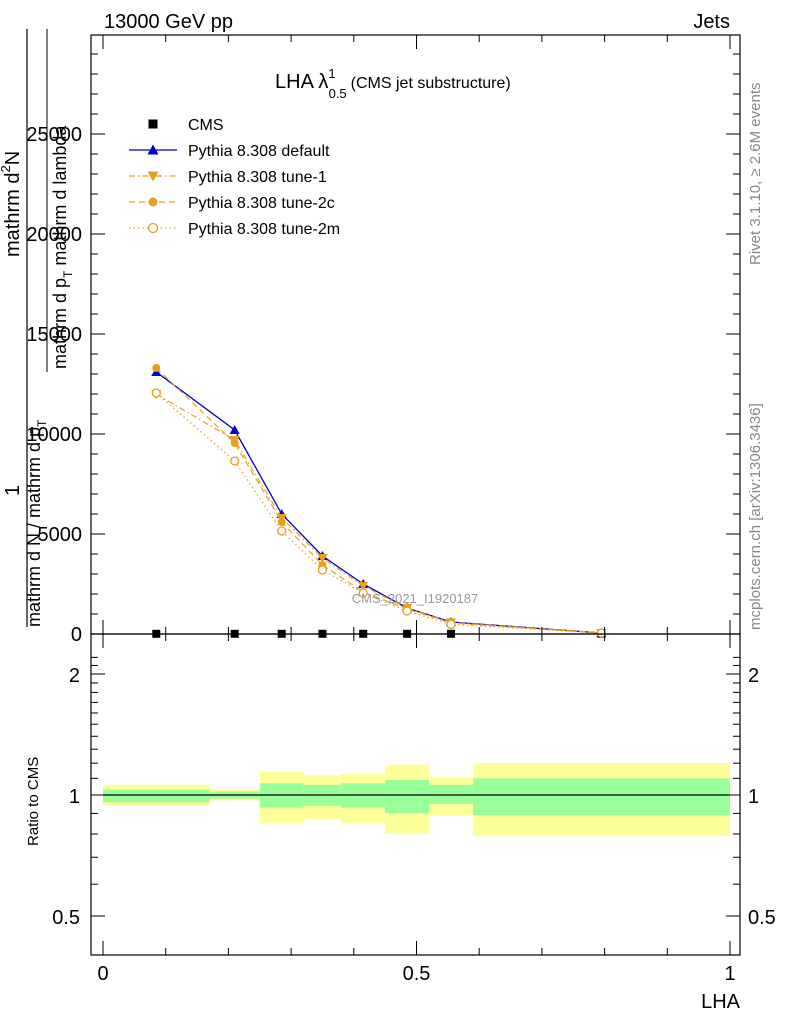 Image resolution: width=786 pixels, height=1024 pixels. Describe the element at coordinates (259, 151) in the screenshot. I see `legend-label: Pythia 8.308 default` at that location.